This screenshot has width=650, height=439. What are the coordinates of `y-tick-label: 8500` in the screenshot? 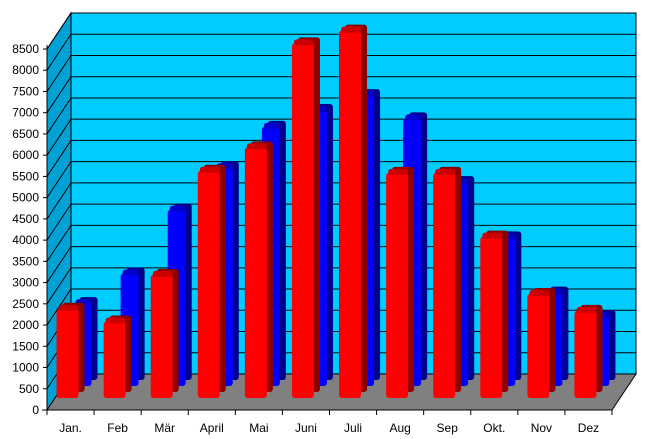 It's located at (25, 49).